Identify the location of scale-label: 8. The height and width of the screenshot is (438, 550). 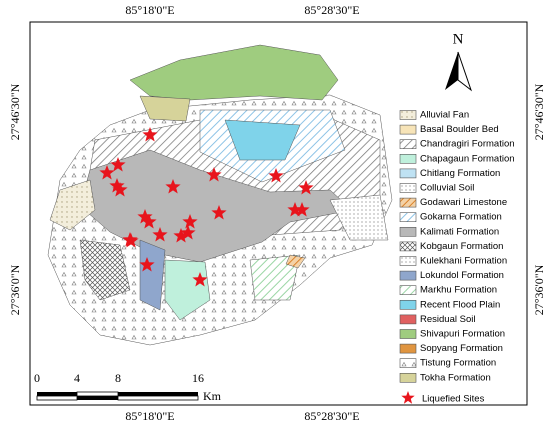
(118, 378).